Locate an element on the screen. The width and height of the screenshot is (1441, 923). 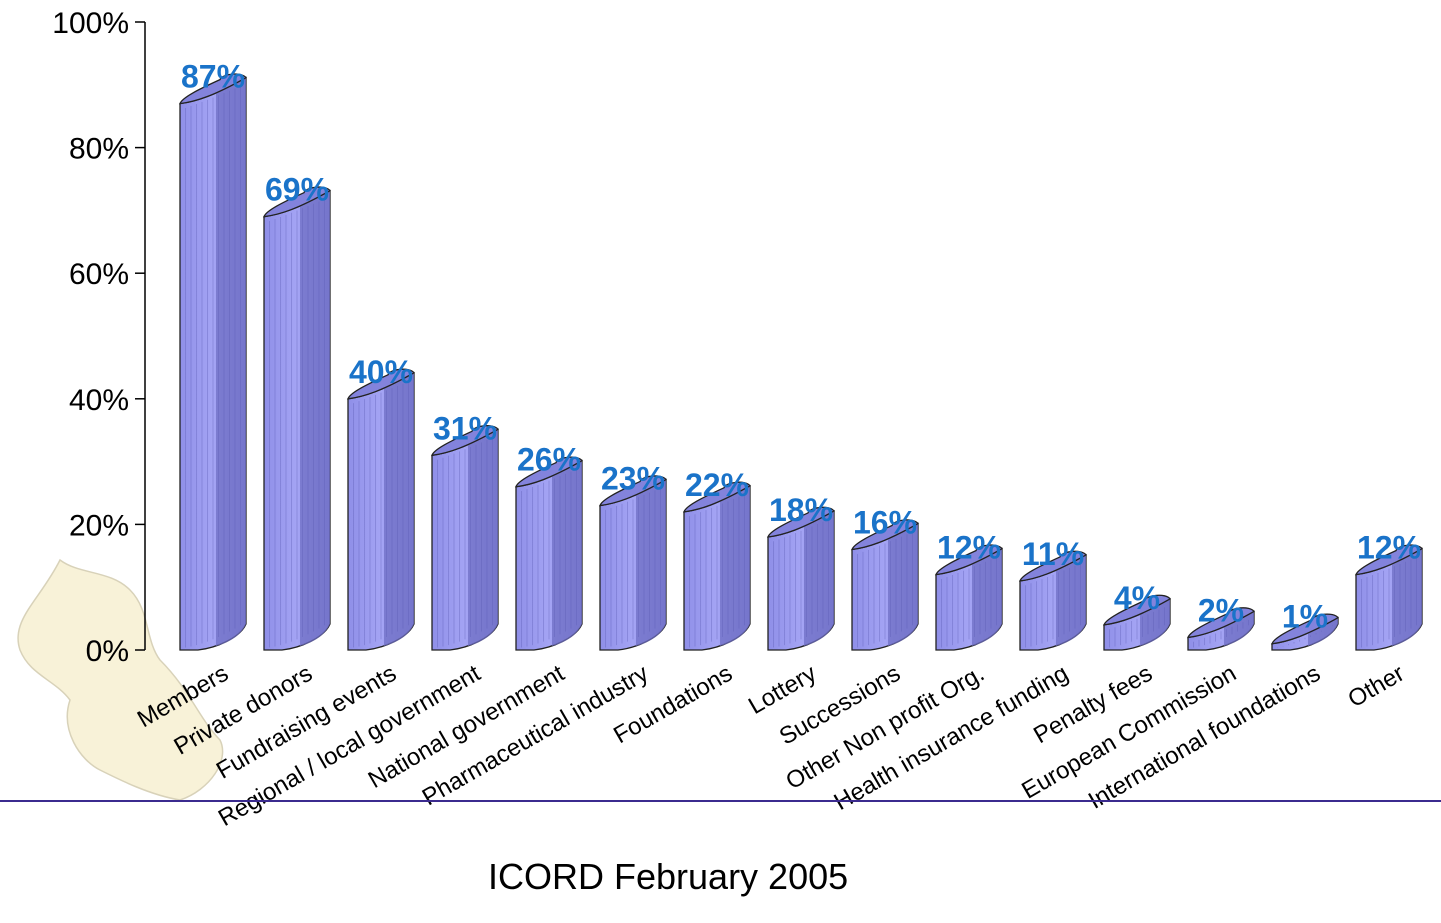
bar: 69% is located at coordinates (297, 411).